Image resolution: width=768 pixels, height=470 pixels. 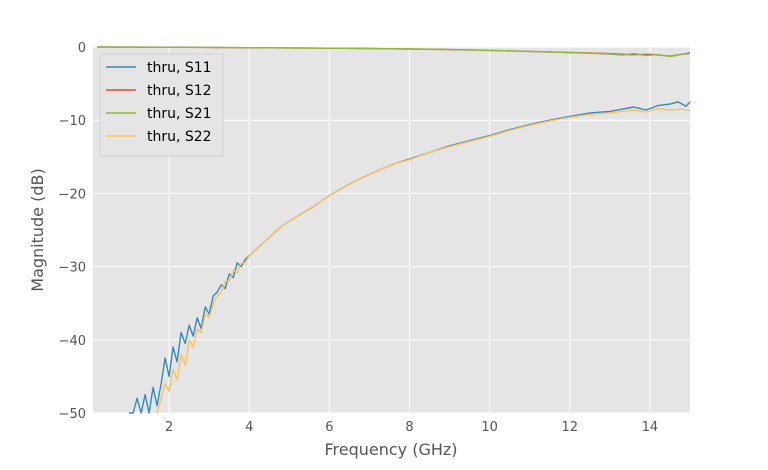 I want to click on x-tick-label: 6, so click(x=329, y=427).